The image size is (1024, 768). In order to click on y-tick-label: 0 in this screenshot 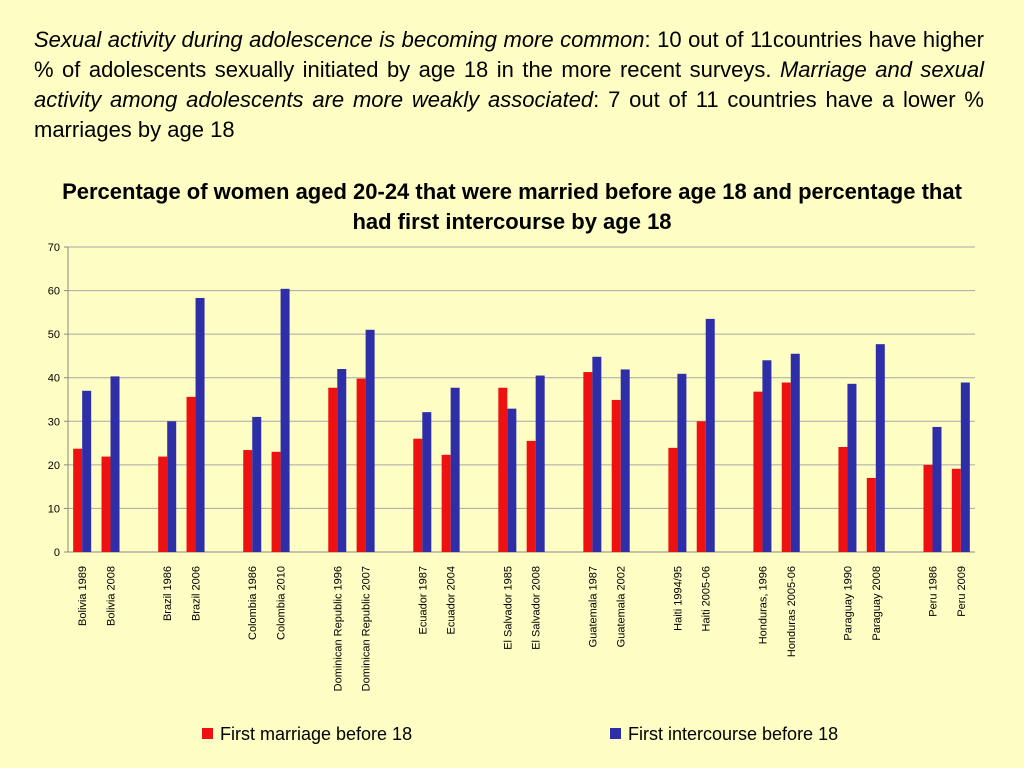, I will do `click(57, 553)`.